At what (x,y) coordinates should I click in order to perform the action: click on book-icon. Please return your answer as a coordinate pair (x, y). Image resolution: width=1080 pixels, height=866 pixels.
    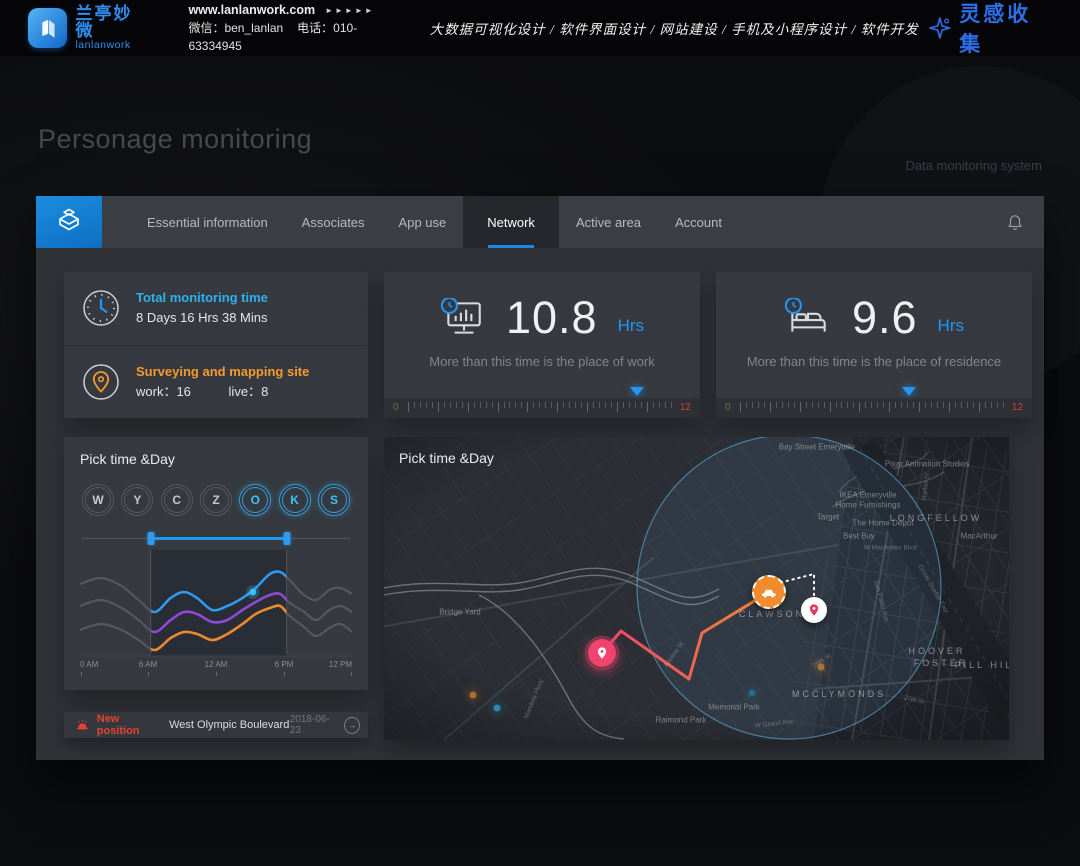
    Looking at the image, I should click on (48, 28).